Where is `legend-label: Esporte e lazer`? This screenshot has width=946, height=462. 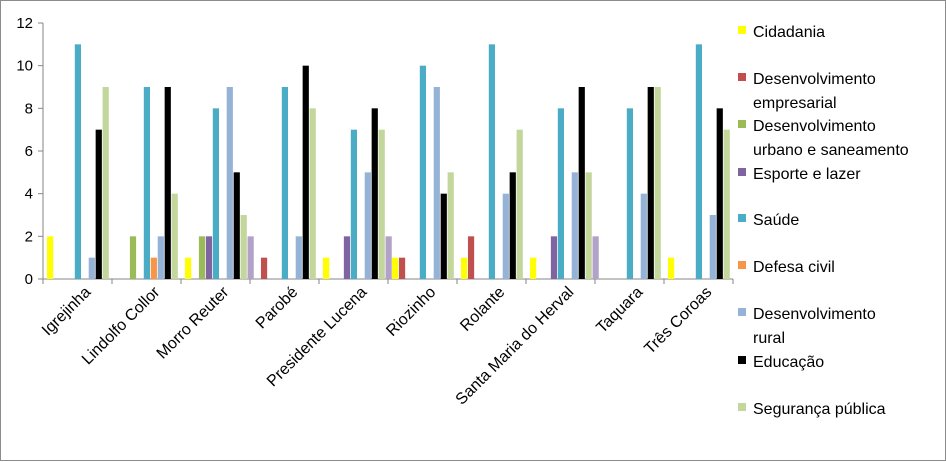 legend-label: Esporte e lazer is located at coordinates (807, 174).